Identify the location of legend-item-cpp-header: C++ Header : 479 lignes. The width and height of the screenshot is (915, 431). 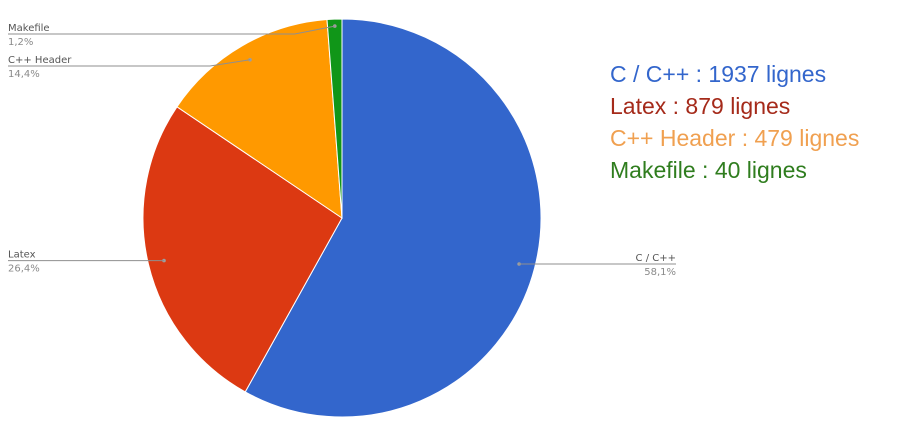
(734, 138).